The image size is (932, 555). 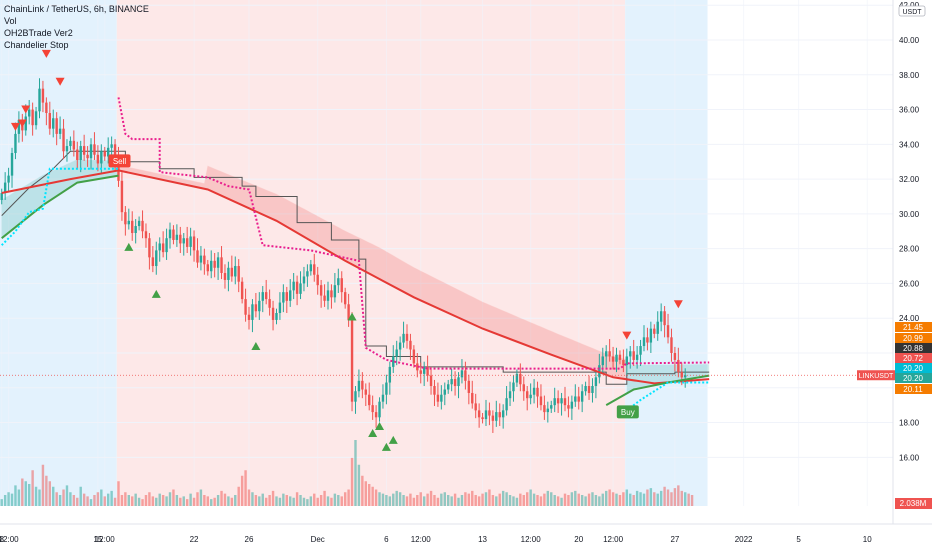 I want to click on price-axis-tick: 26.00, so click(x=909, y=283).